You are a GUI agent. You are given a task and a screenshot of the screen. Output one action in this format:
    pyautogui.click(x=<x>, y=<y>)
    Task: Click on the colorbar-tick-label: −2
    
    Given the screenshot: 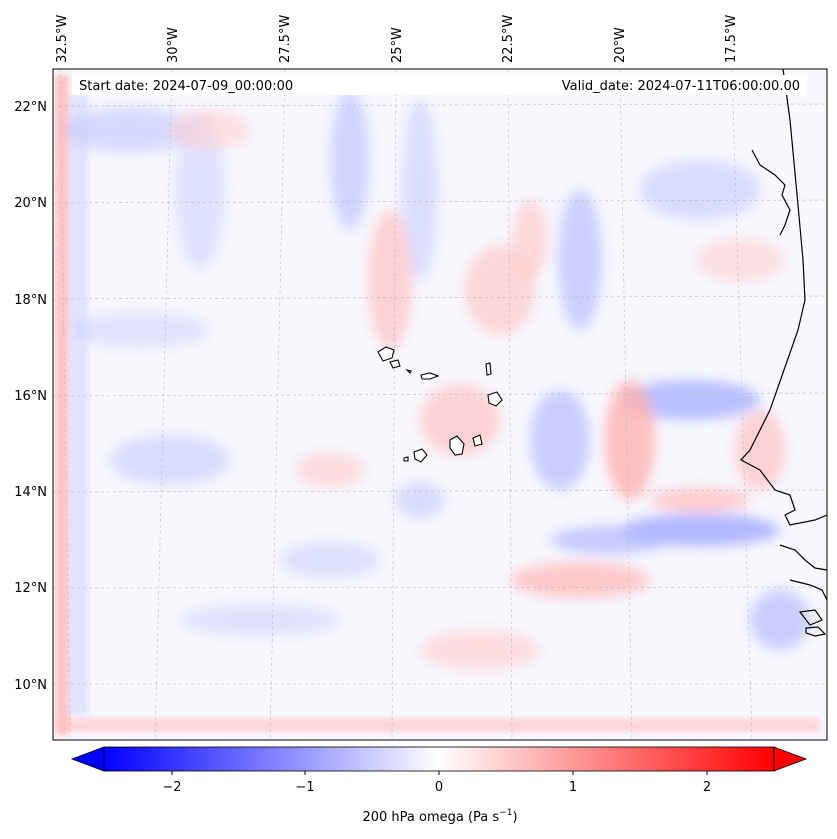 What is the action you would take?
    pyautogui.click(x=171, y=787)
    